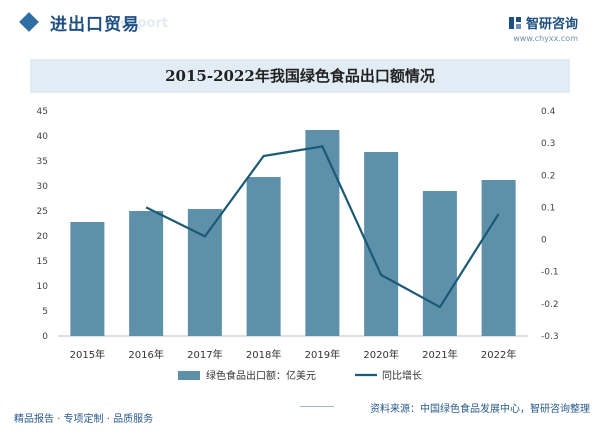 This screenshot has width=600, height=432. Describe the element at coordinates (498, 354) in the screenshot. I see `category-label: 2022年` at that location.